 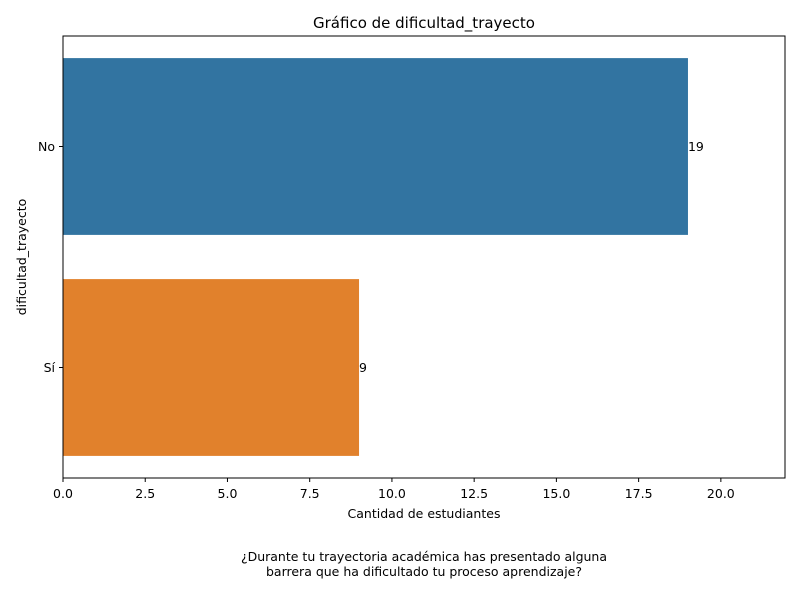 I want to click on bar-value-label-1: 9, so click(x=363, y=367).